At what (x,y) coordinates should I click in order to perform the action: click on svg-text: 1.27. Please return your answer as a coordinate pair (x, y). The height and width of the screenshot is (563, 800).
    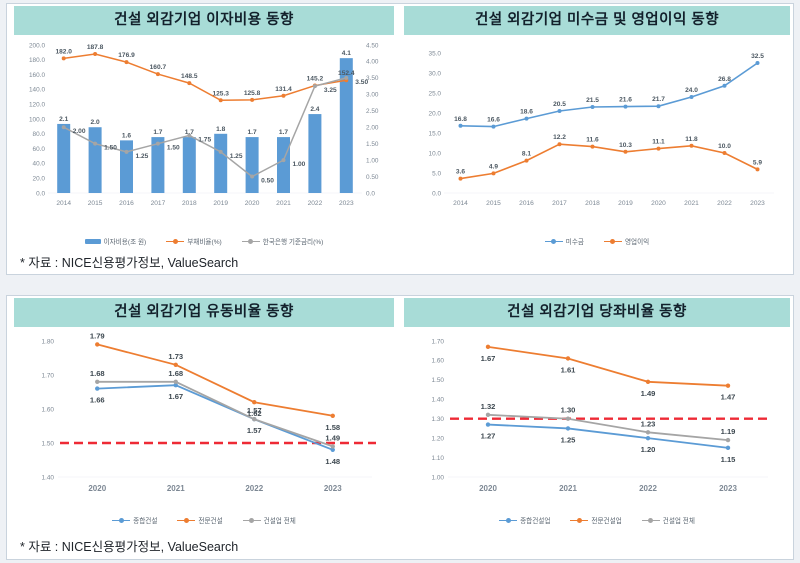
    Looking at the image, I should click on (488, 436).